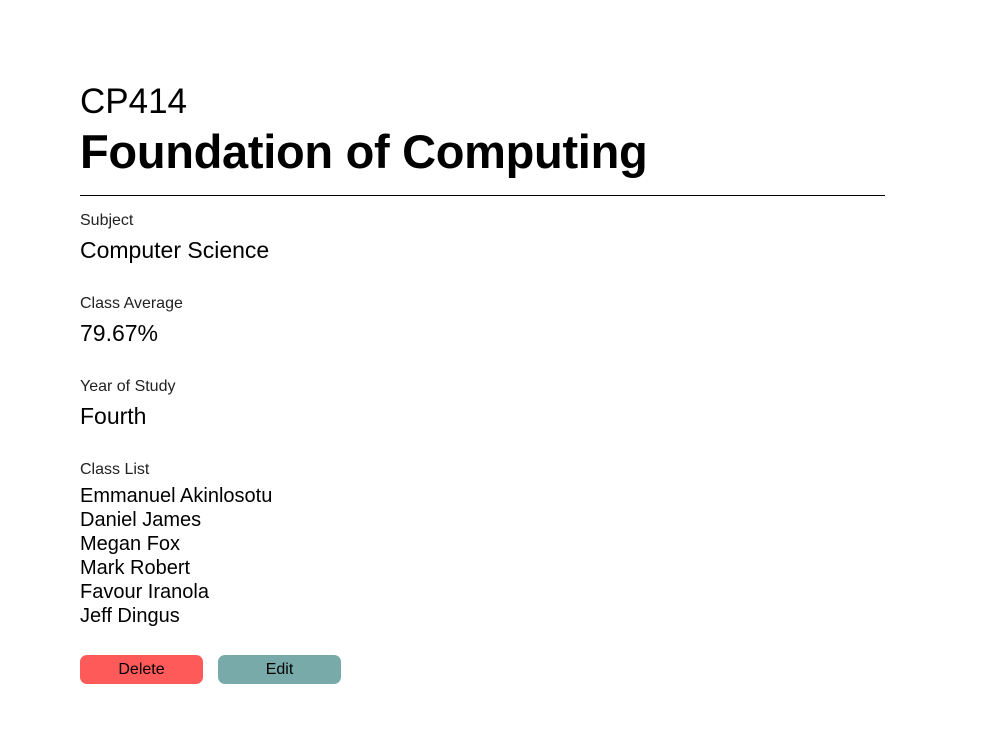 The height and width of the screenshot is (733, 1001). What do you see at coordinates (144, 592) in the screenshot?
I see `student-list-item: Favour Iranola` at bounding box center [144, 592].